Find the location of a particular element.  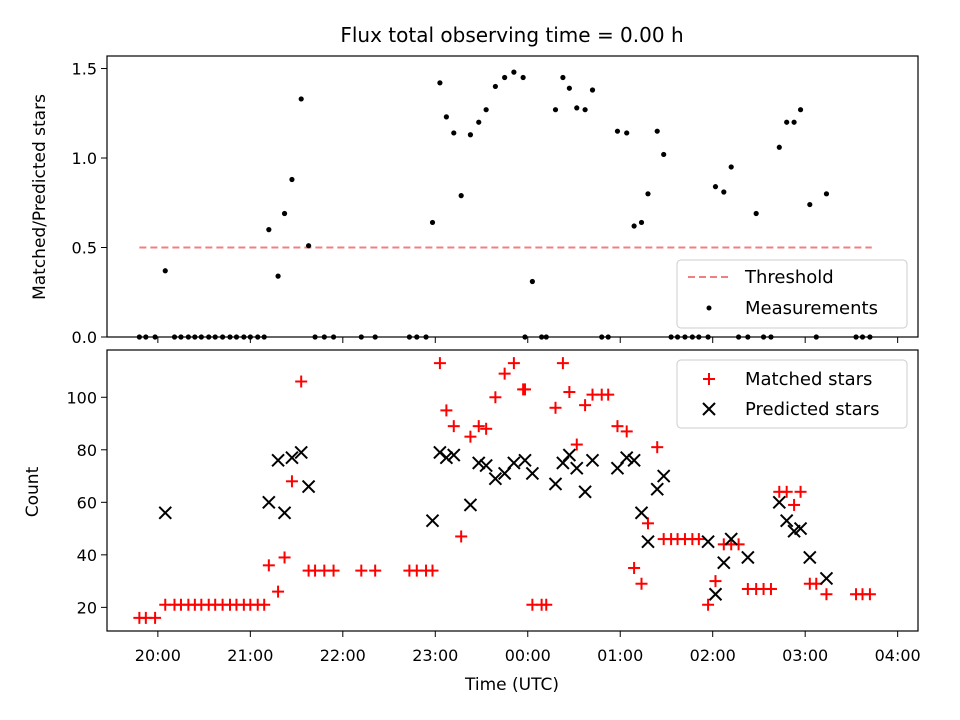

bottom-legend-box is located at coordinates (792, 394).